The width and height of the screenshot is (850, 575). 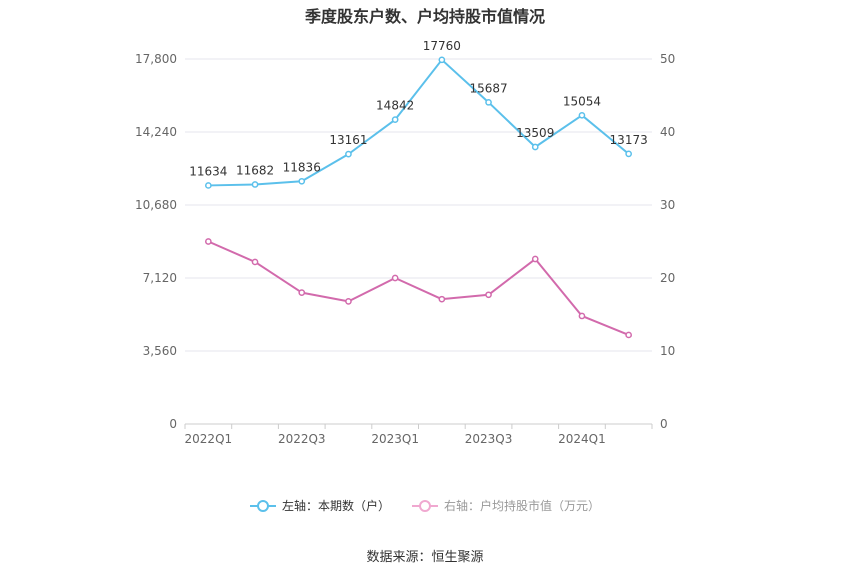 I want to click on data-label: 14842, so click(x=395, y=106).